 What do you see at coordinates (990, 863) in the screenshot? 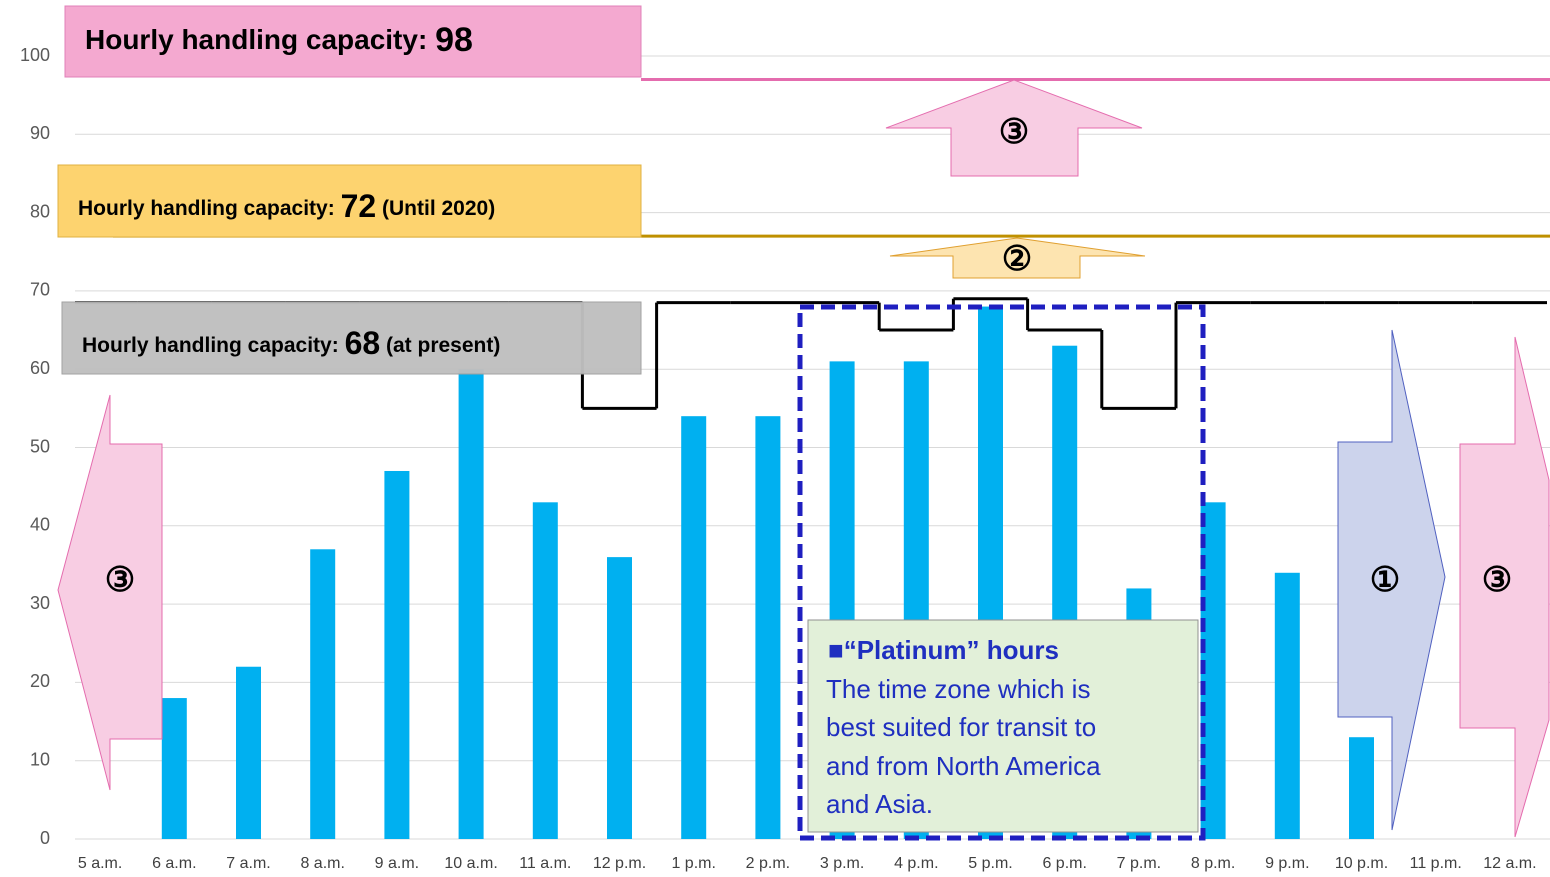
I see `x-tick-label: 5 p.m.` at bounding box center [990, 863].